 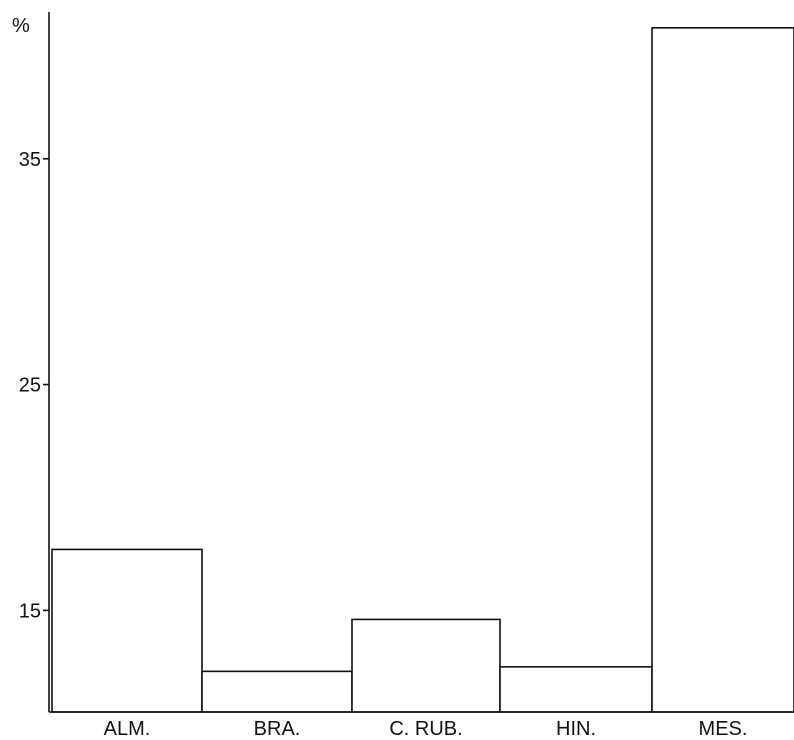 I want to click on category-labels-group: ALM. BRA. C. RUB. HIN. MES., so click(x=426, y=729).